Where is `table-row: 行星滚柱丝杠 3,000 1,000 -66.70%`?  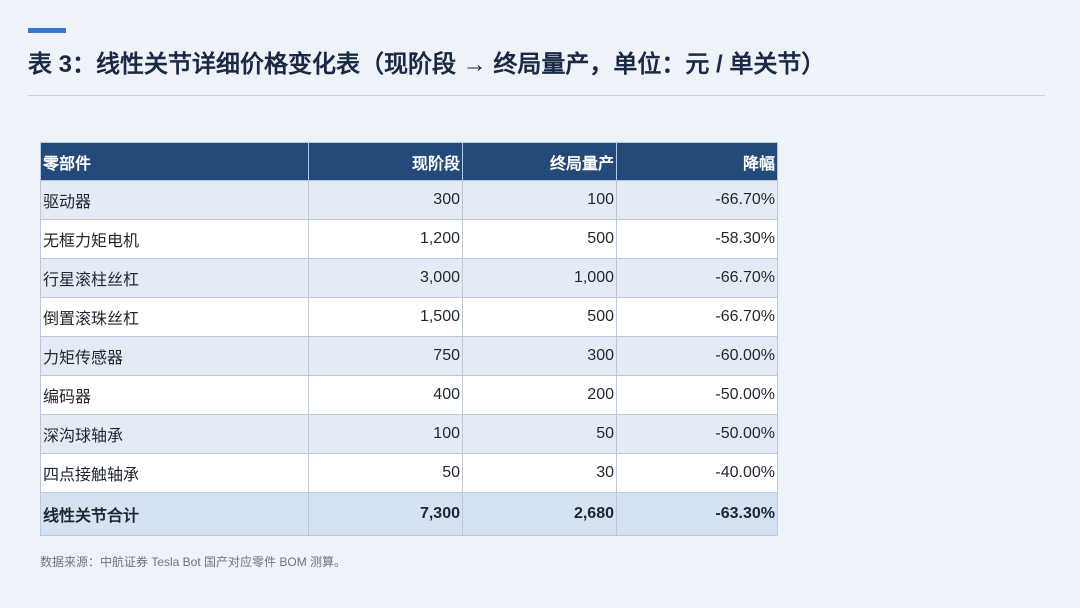 table-row: 行星滚柱丝杠 3,000 1,000 -66.70% is located at coordinates (409, 278).